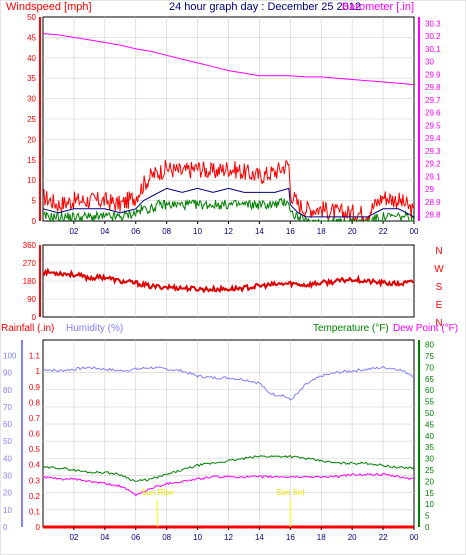 The image size is (466, 555). What do you see at coordinates (259, 231) in the screenshot?
I see `wind-x-tick-label: 14` at bounding box center [259, 231].